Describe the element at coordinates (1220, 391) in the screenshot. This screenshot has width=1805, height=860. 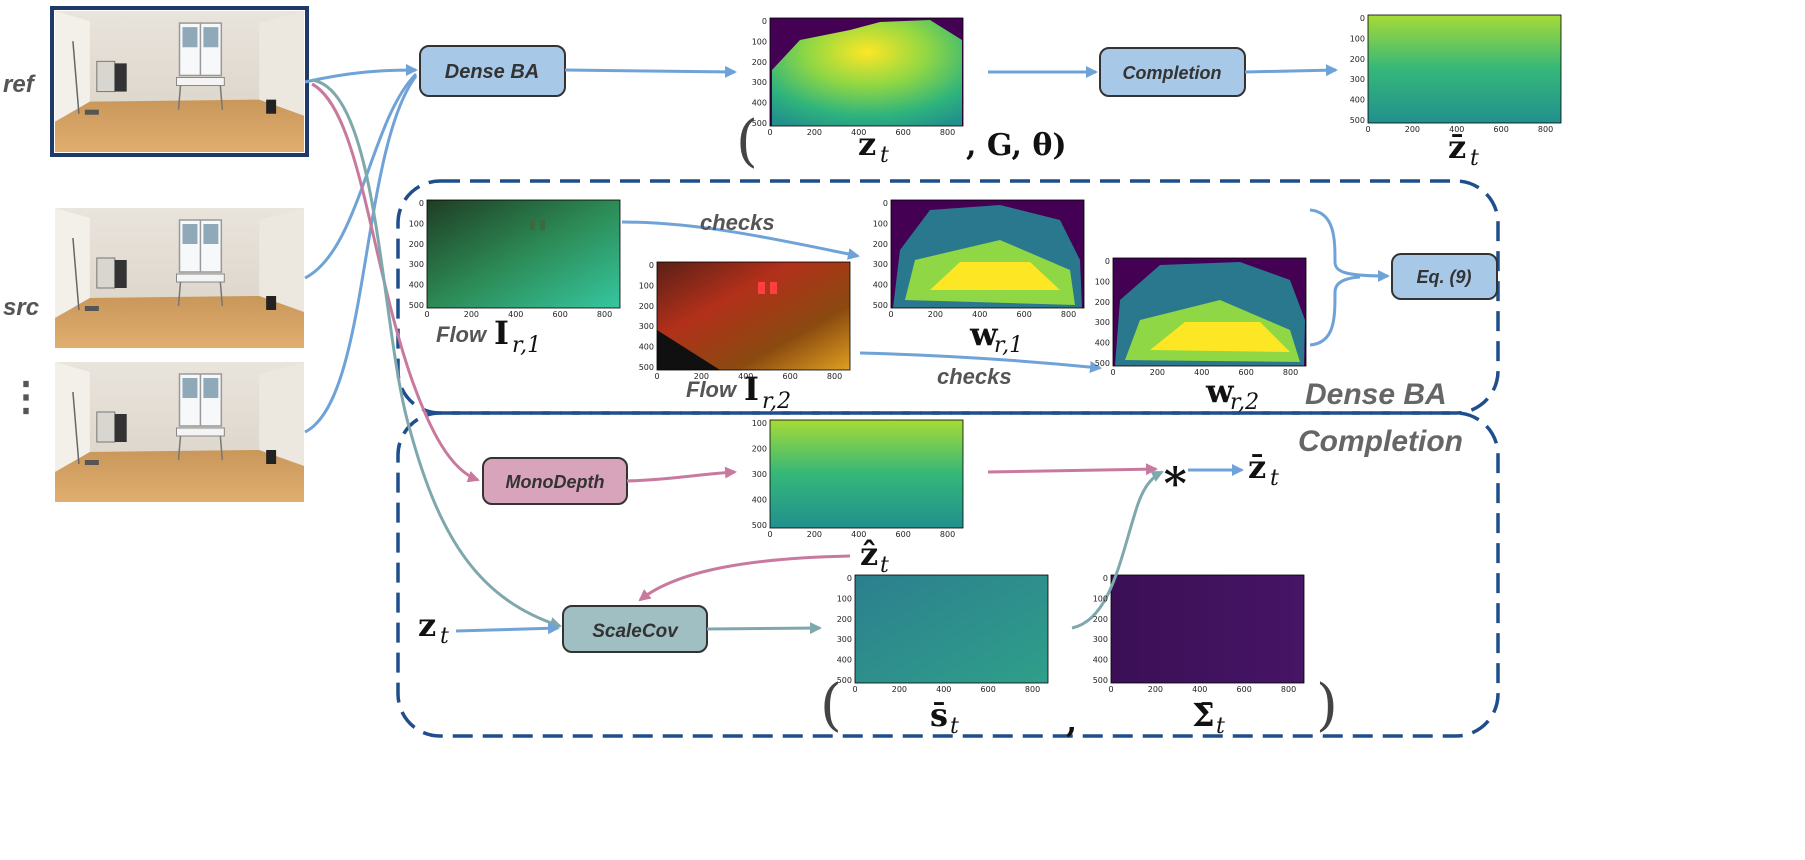
I see `w-r2-label: w` at that location.